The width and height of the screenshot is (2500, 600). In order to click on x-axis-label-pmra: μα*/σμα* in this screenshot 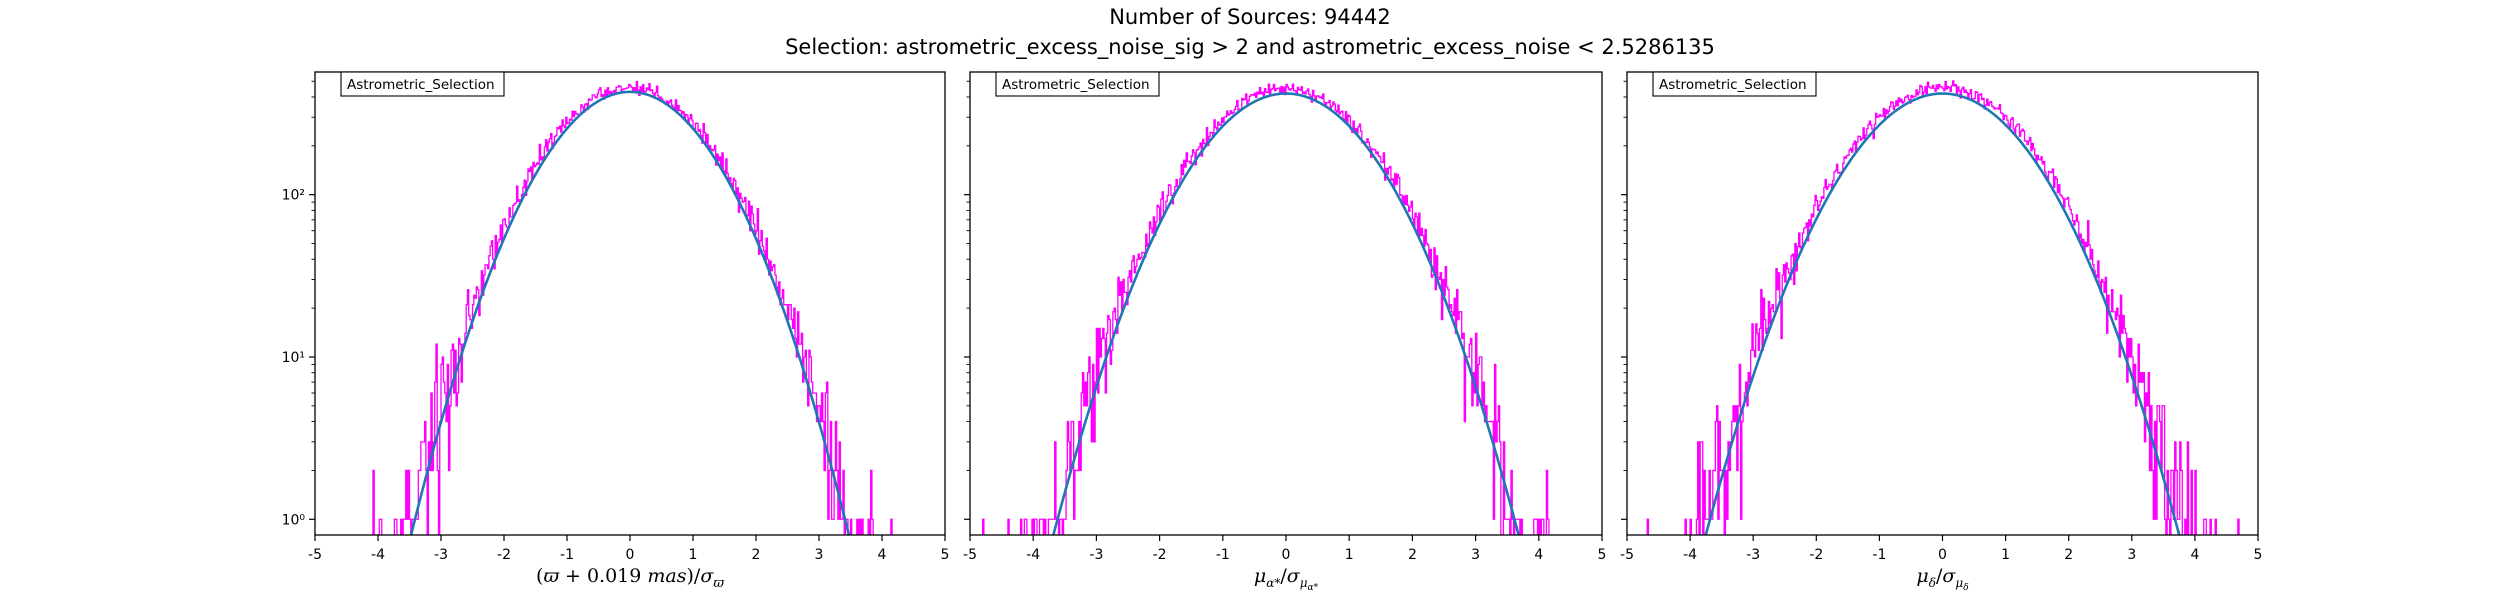, I will do `click(1286, 579)`.